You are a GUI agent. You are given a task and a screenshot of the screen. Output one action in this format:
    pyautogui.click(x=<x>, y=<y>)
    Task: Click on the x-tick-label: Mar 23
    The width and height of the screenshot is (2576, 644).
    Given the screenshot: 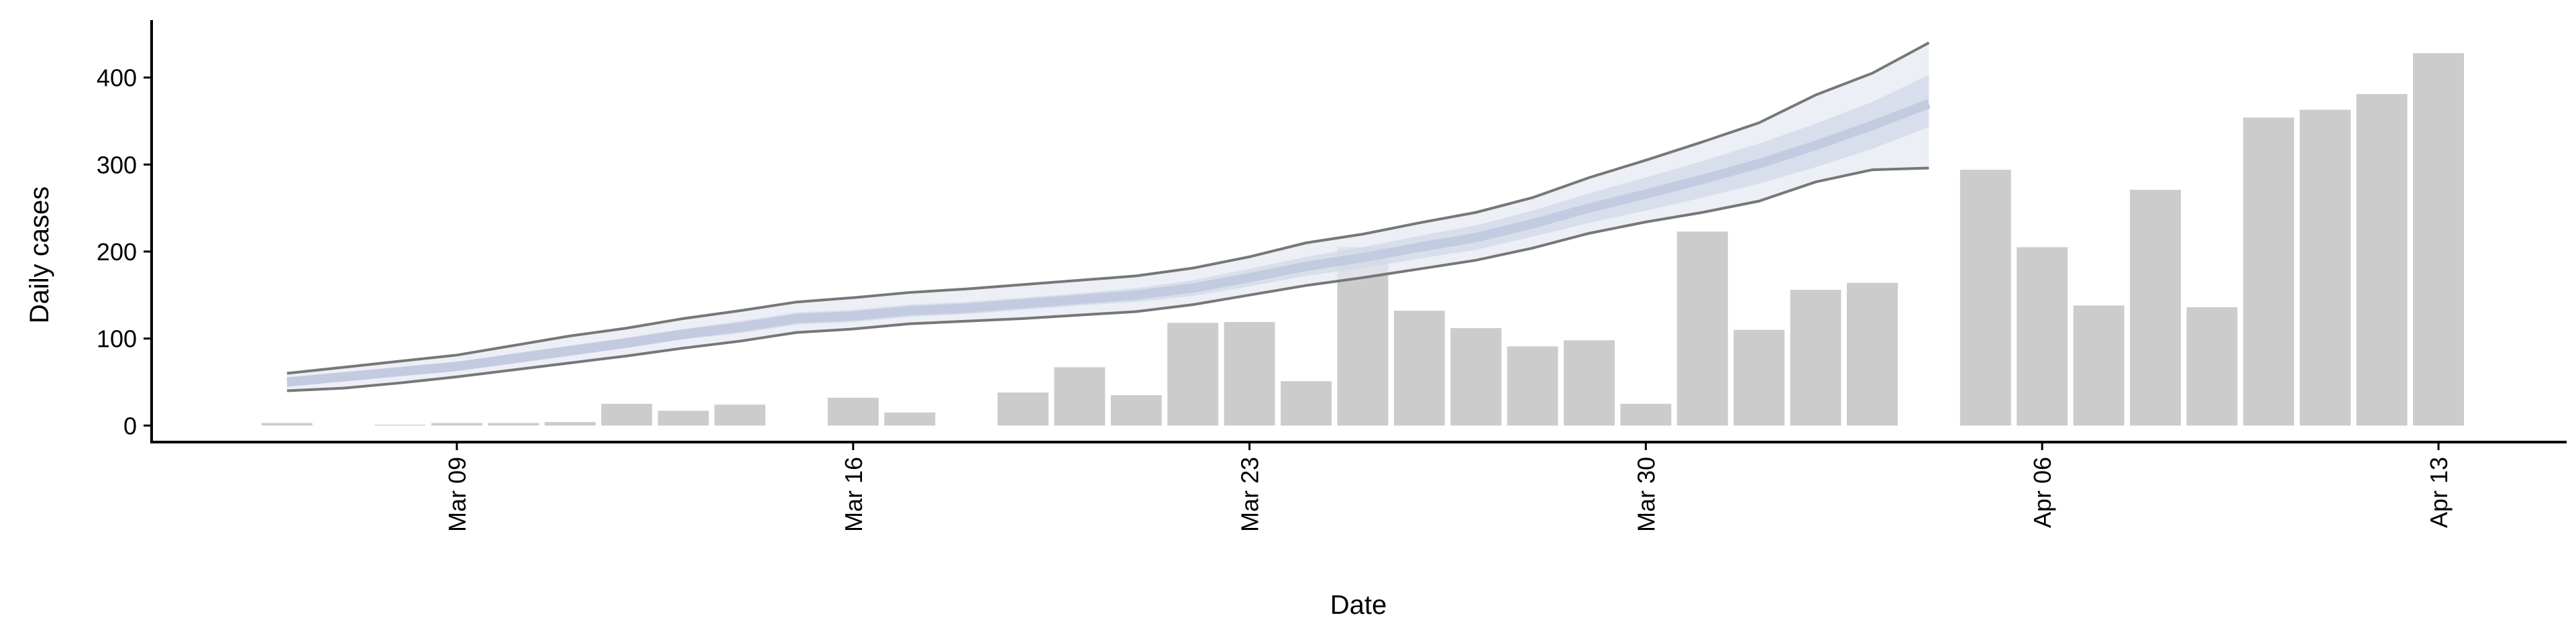 What is the action you would take?
    pyautogui.click(x=1250, y=494)
    